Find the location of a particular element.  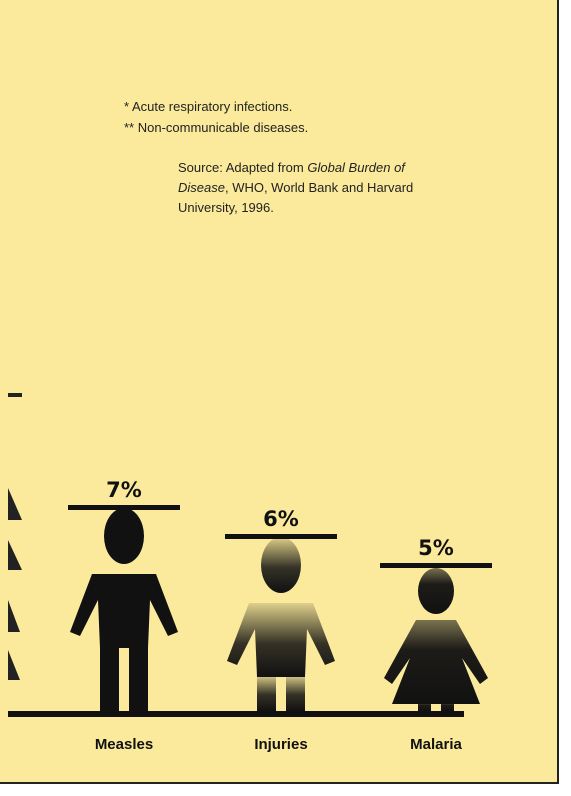

value-label: 5% is located at coordinates (436, 548).